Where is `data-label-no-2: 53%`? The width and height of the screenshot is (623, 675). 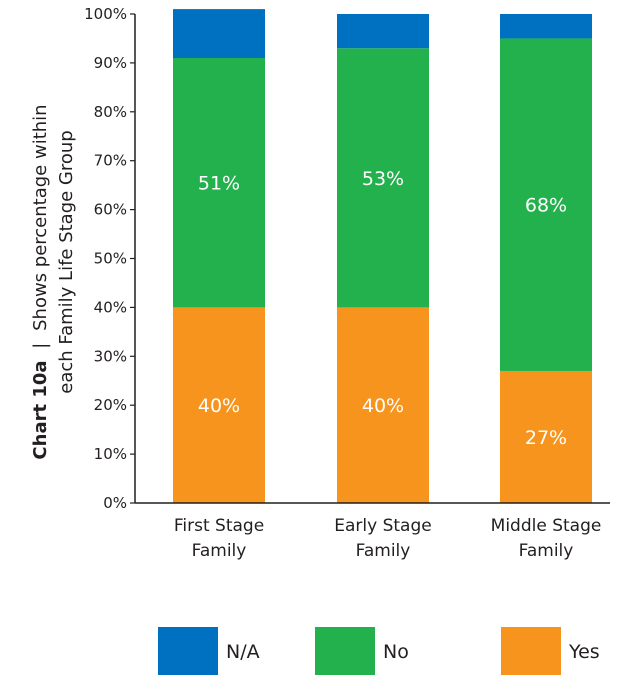
data-label-no-2: 53% is located at coordinates (383, 179).